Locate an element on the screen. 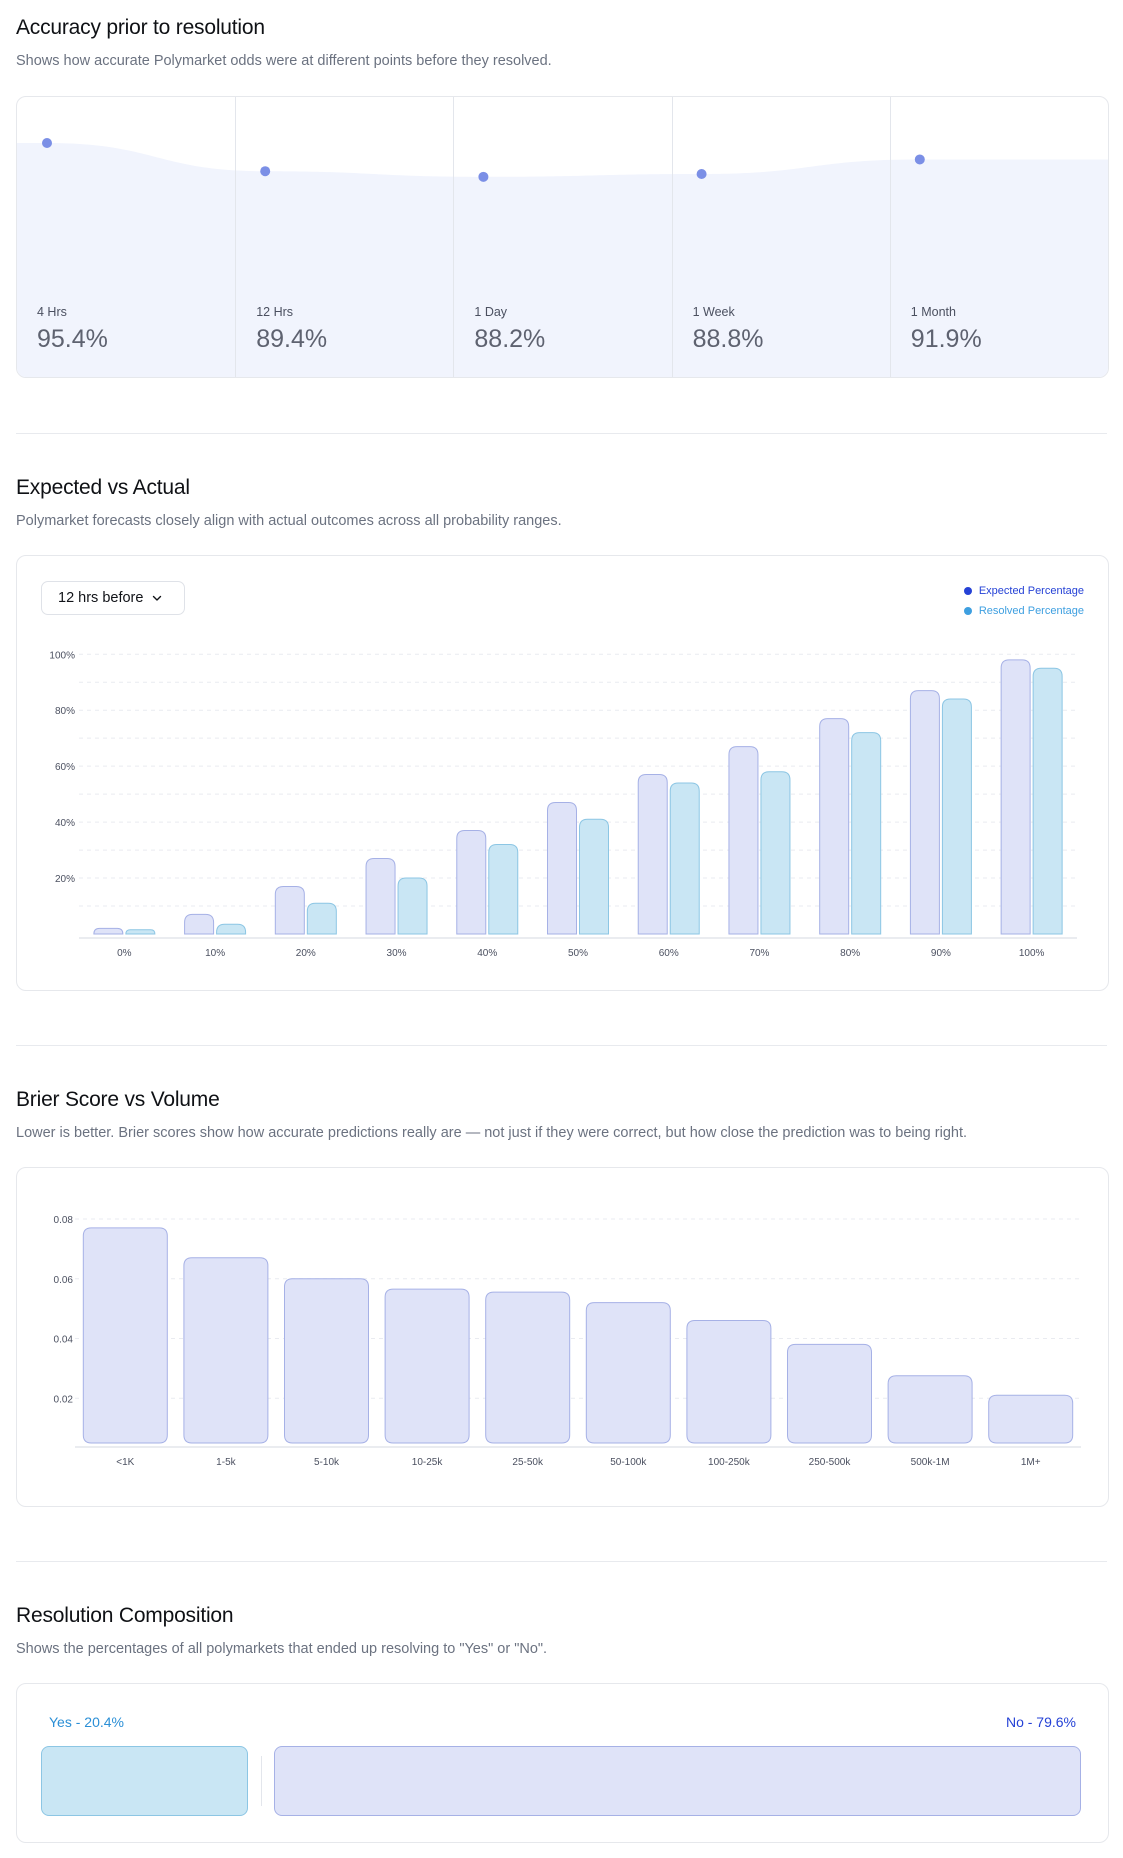 The image size is (1123, 1858). accuracy-cell: 1 Day 88.2% is located at coordinates (562, 237).